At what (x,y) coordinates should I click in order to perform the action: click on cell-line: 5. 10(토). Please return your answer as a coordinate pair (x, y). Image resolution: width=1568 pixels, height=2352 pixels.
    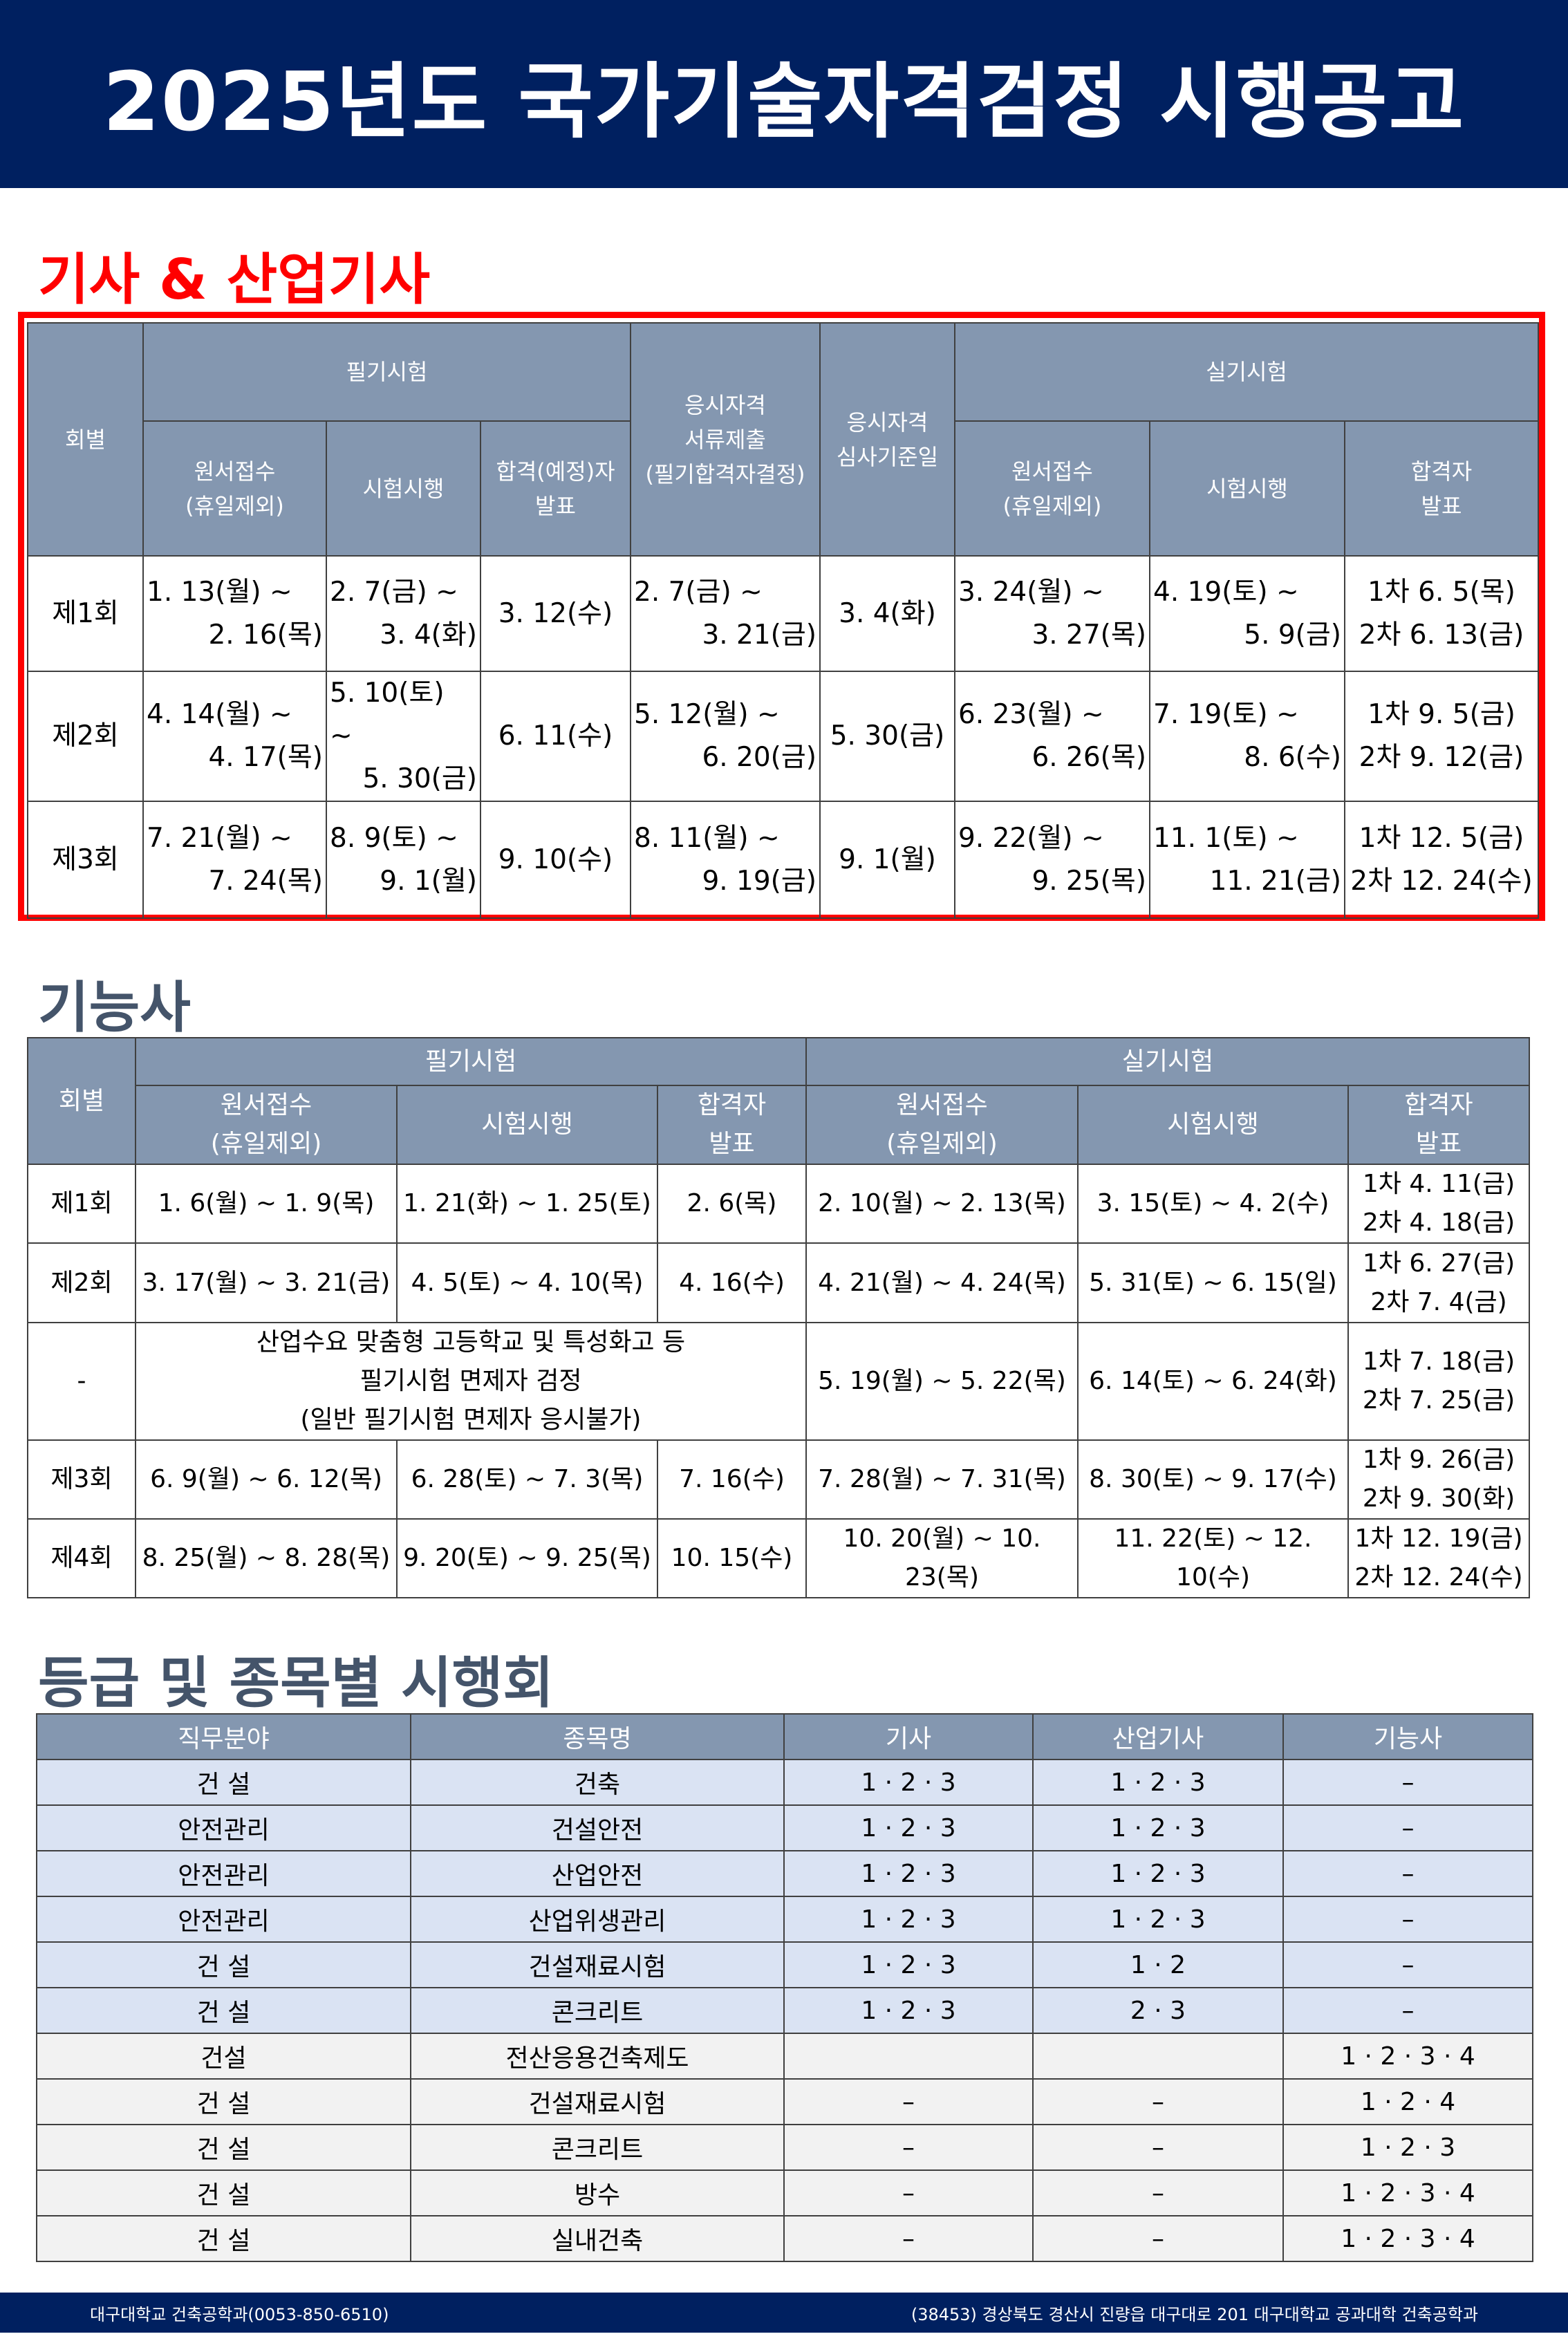
    Looking at the image, I should click on (387, 693).